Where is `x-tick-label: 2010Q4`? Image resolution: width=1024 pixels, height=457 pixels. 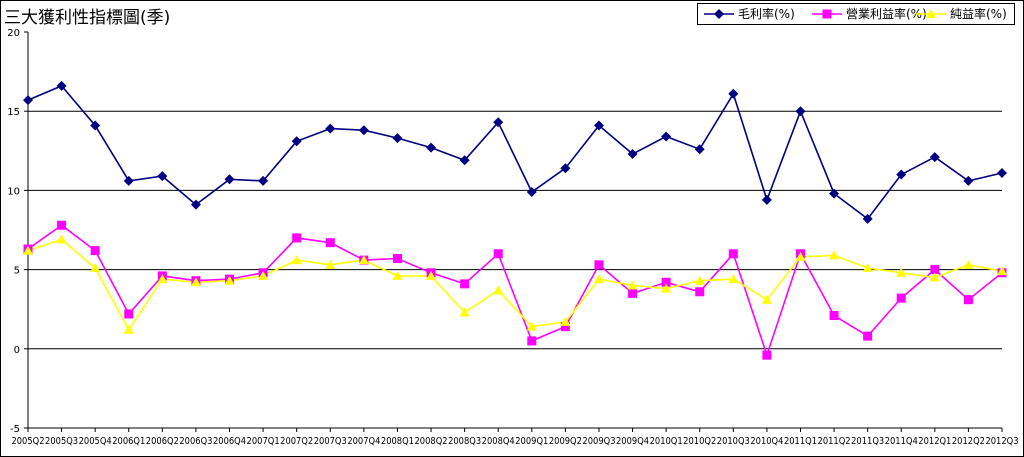 x-tick-label: 2010Q4 is located at coordinates (766, 441).